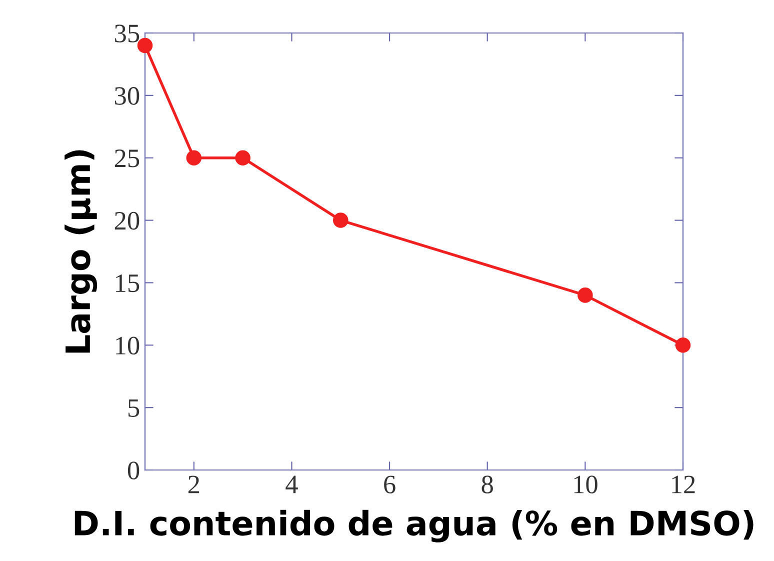  I want to click on y-tick-label: 15, so click(128, 283).